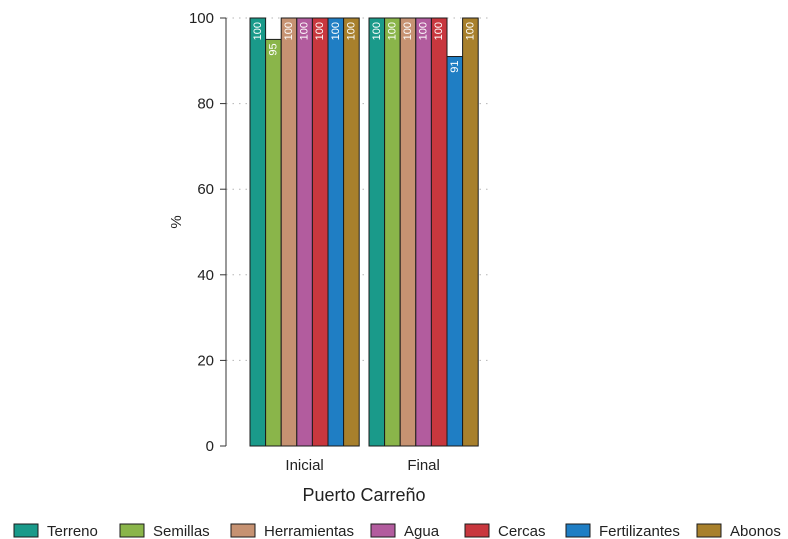  I want to click on legend-item-herramientas: Herramientas, so click(292, 531).